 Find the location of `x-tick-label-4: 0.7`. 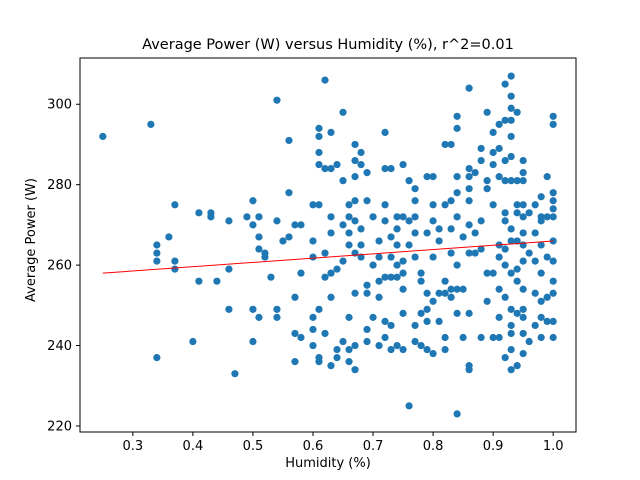

x-tick-label-4: 0.7 is located at coordinates (373, 446).